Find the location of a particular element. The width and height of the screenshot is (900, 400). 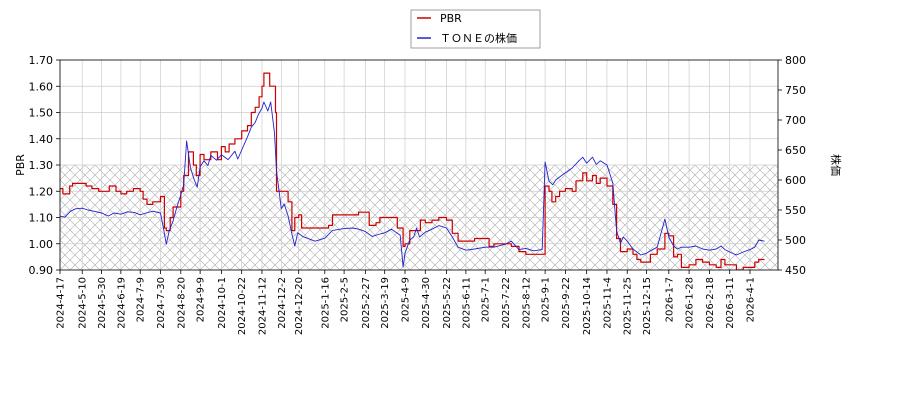

x-tick-label: 2025-5-22 is located at coordinates (447, 303).